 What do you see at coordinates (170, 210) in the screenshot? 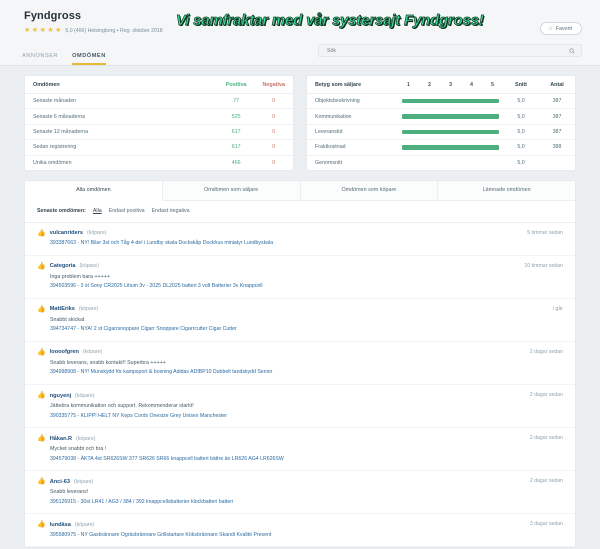
I see `subfilter-endast-negativa: Endast negativa` at bounding box center [170, 210].